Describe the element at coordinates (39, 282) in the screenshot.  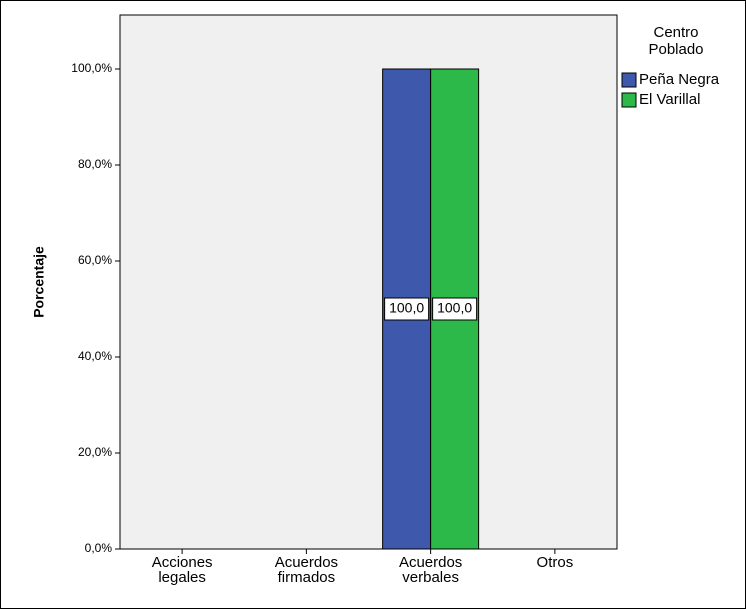
I see `y-axis-label: Porcentaje` at that location.